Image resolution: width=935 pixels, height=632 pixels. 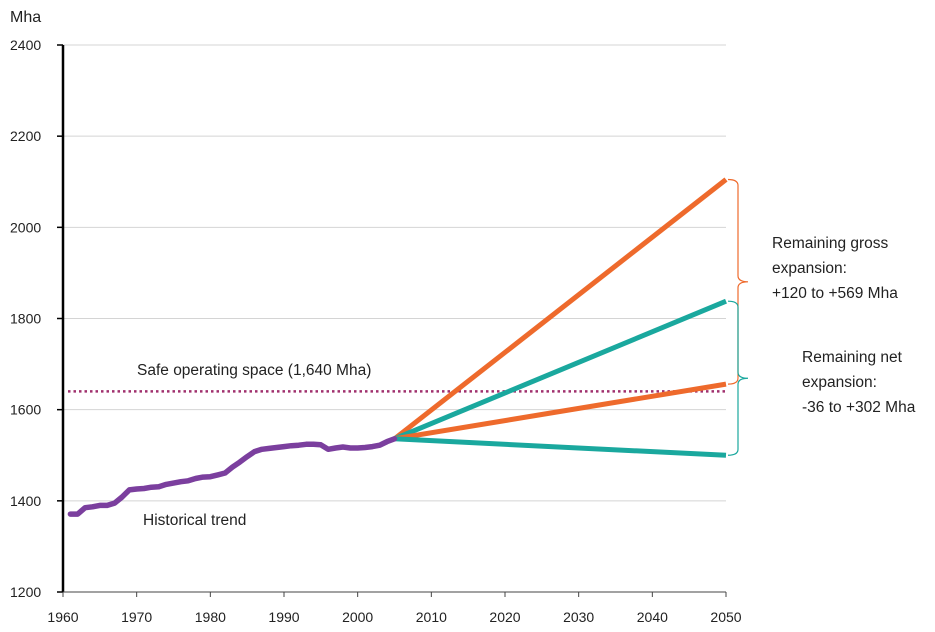 What do you see at coordinates (254, 370) in the screenshot?
I see `safe-operating-space-label: Safe operating space (1,640 Mha)` at bounding box center [254, 370].